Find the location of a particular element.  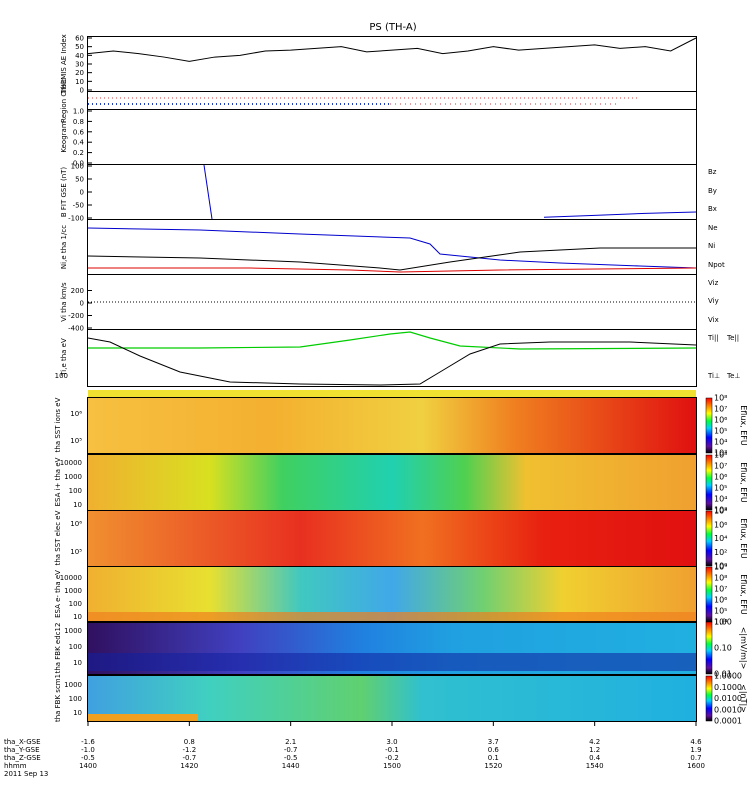

ae-tick-label: 50 is located at coordinates (79, 47).